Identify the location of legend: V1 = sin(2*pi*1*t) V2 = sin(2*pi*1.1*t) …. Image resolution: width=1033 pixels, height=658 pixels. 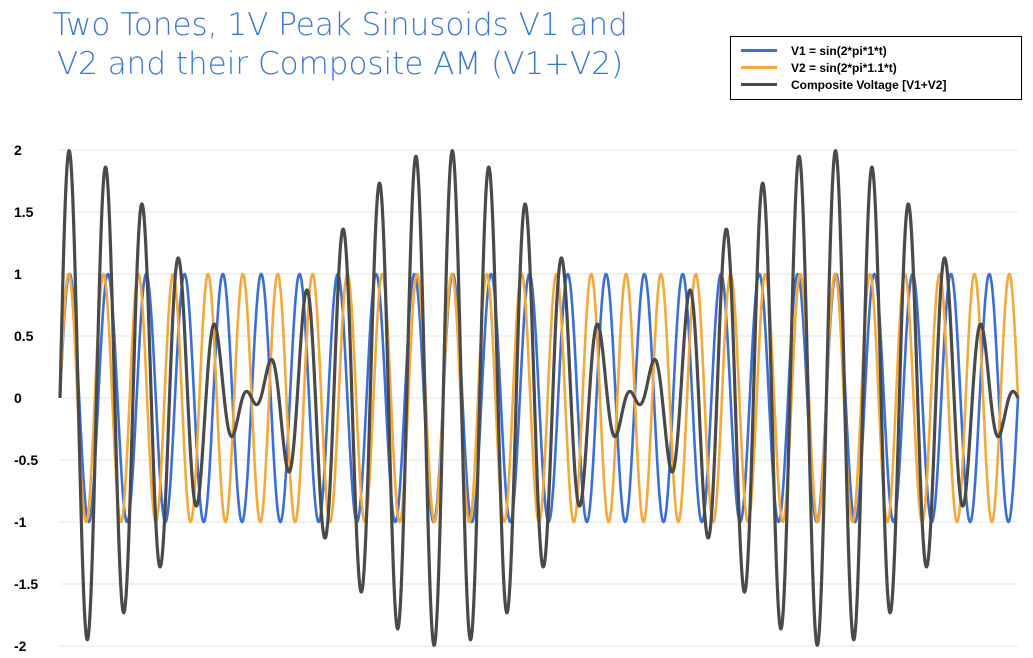
(876, 68).